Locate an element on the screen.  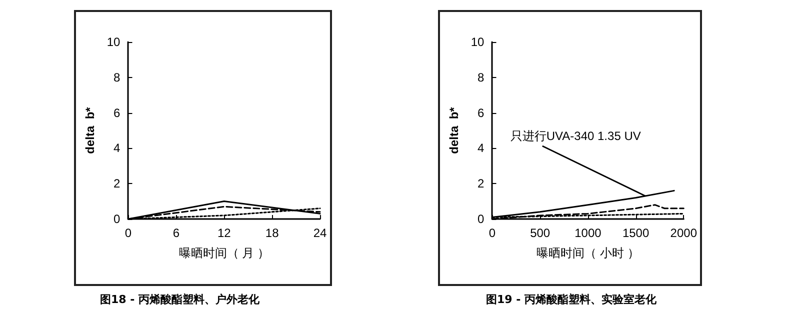
x-axis-title: 曝晒时间（ 月 ） is located at coordinates (224, 253).